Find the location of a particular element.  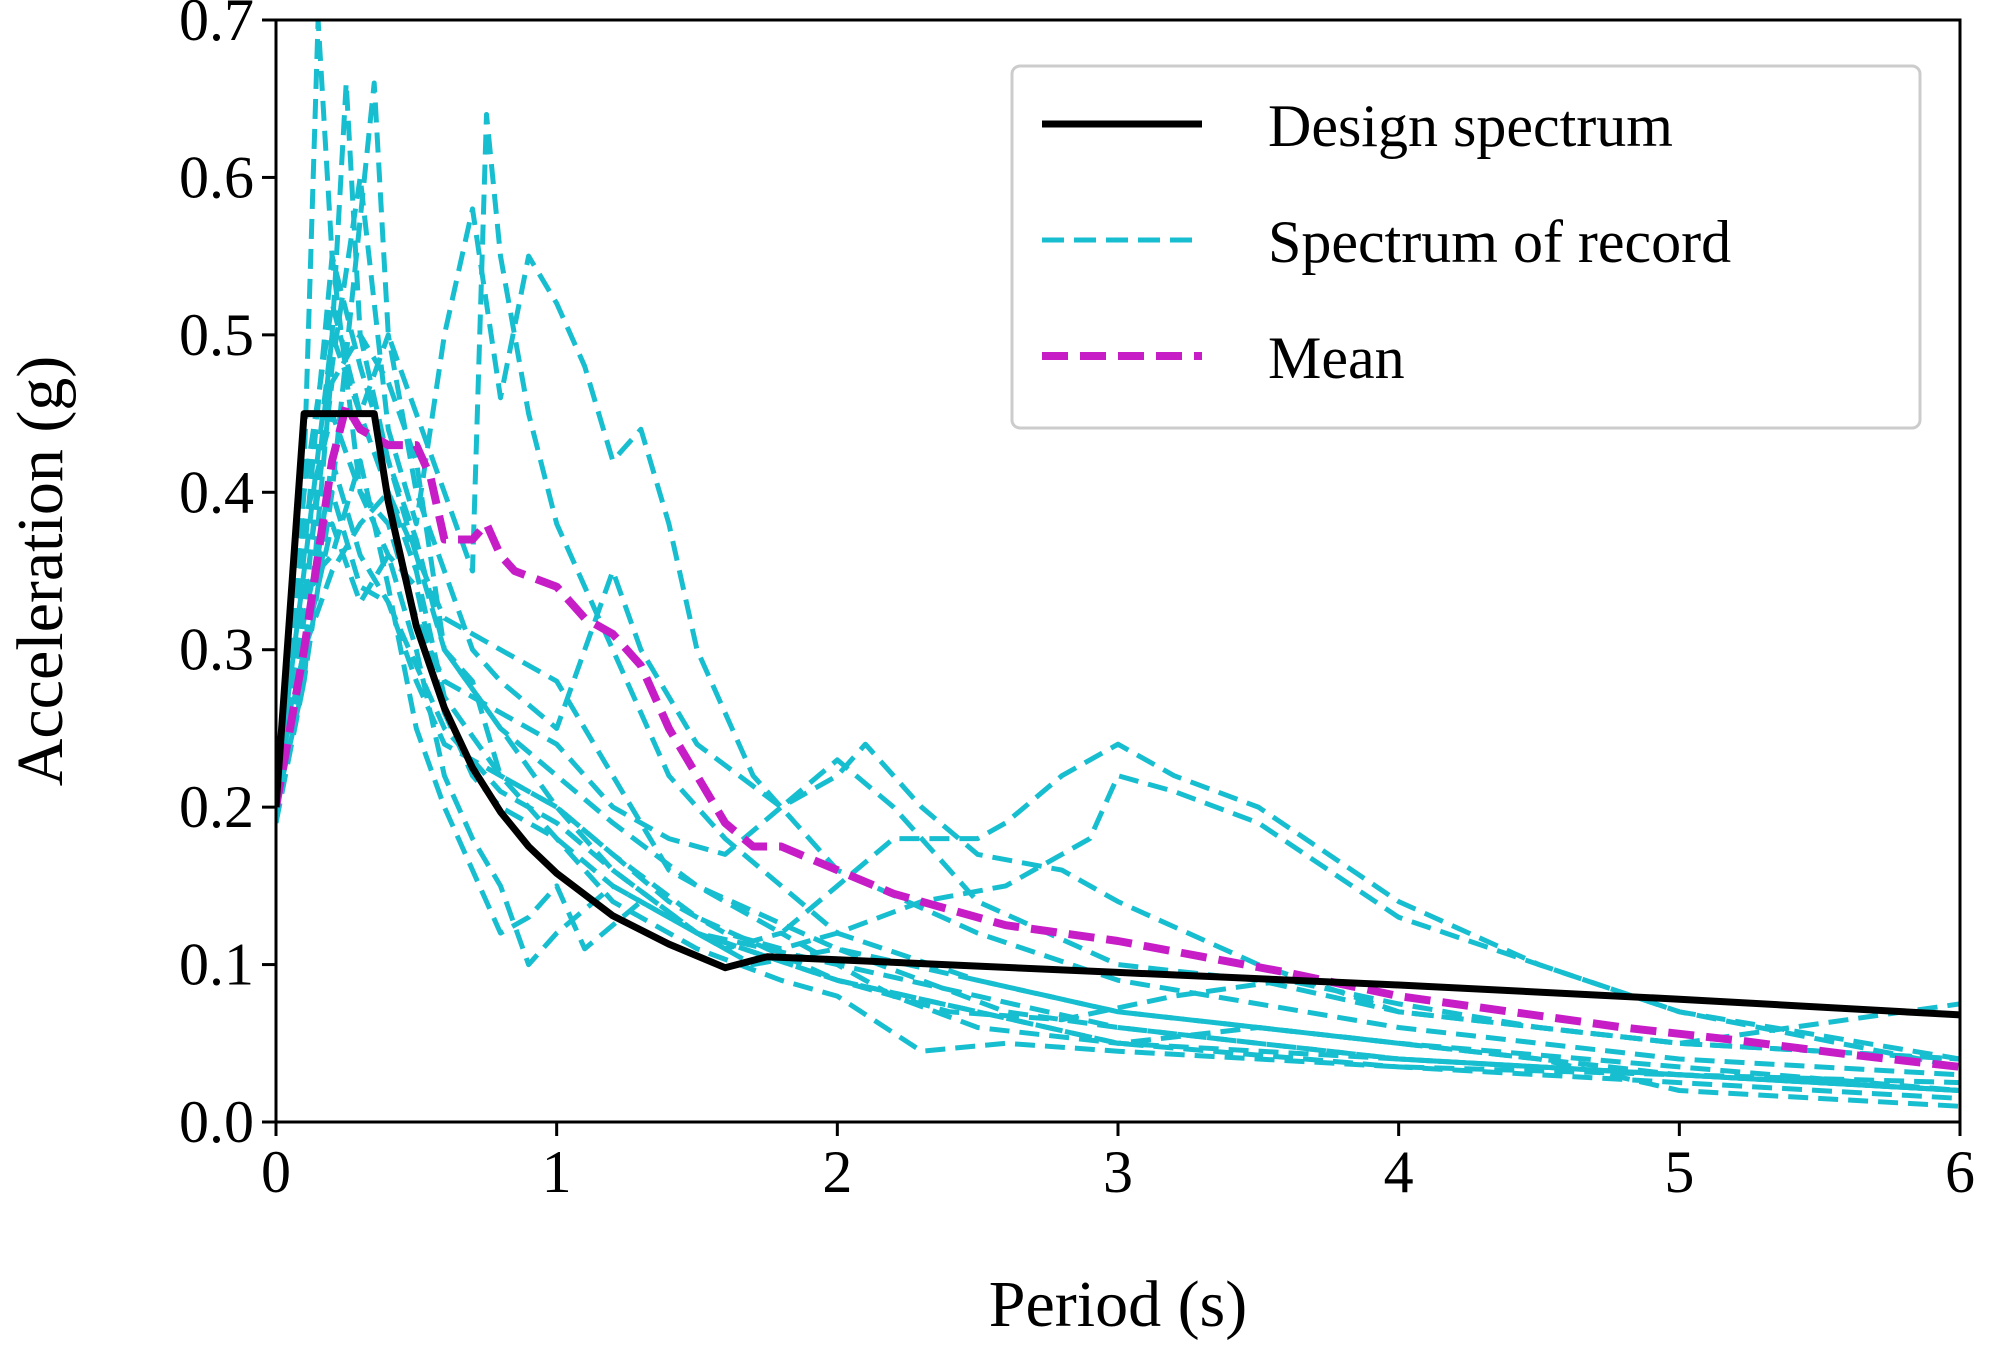

y-tick-label: 0.1 is located at coordinates (216, 965).